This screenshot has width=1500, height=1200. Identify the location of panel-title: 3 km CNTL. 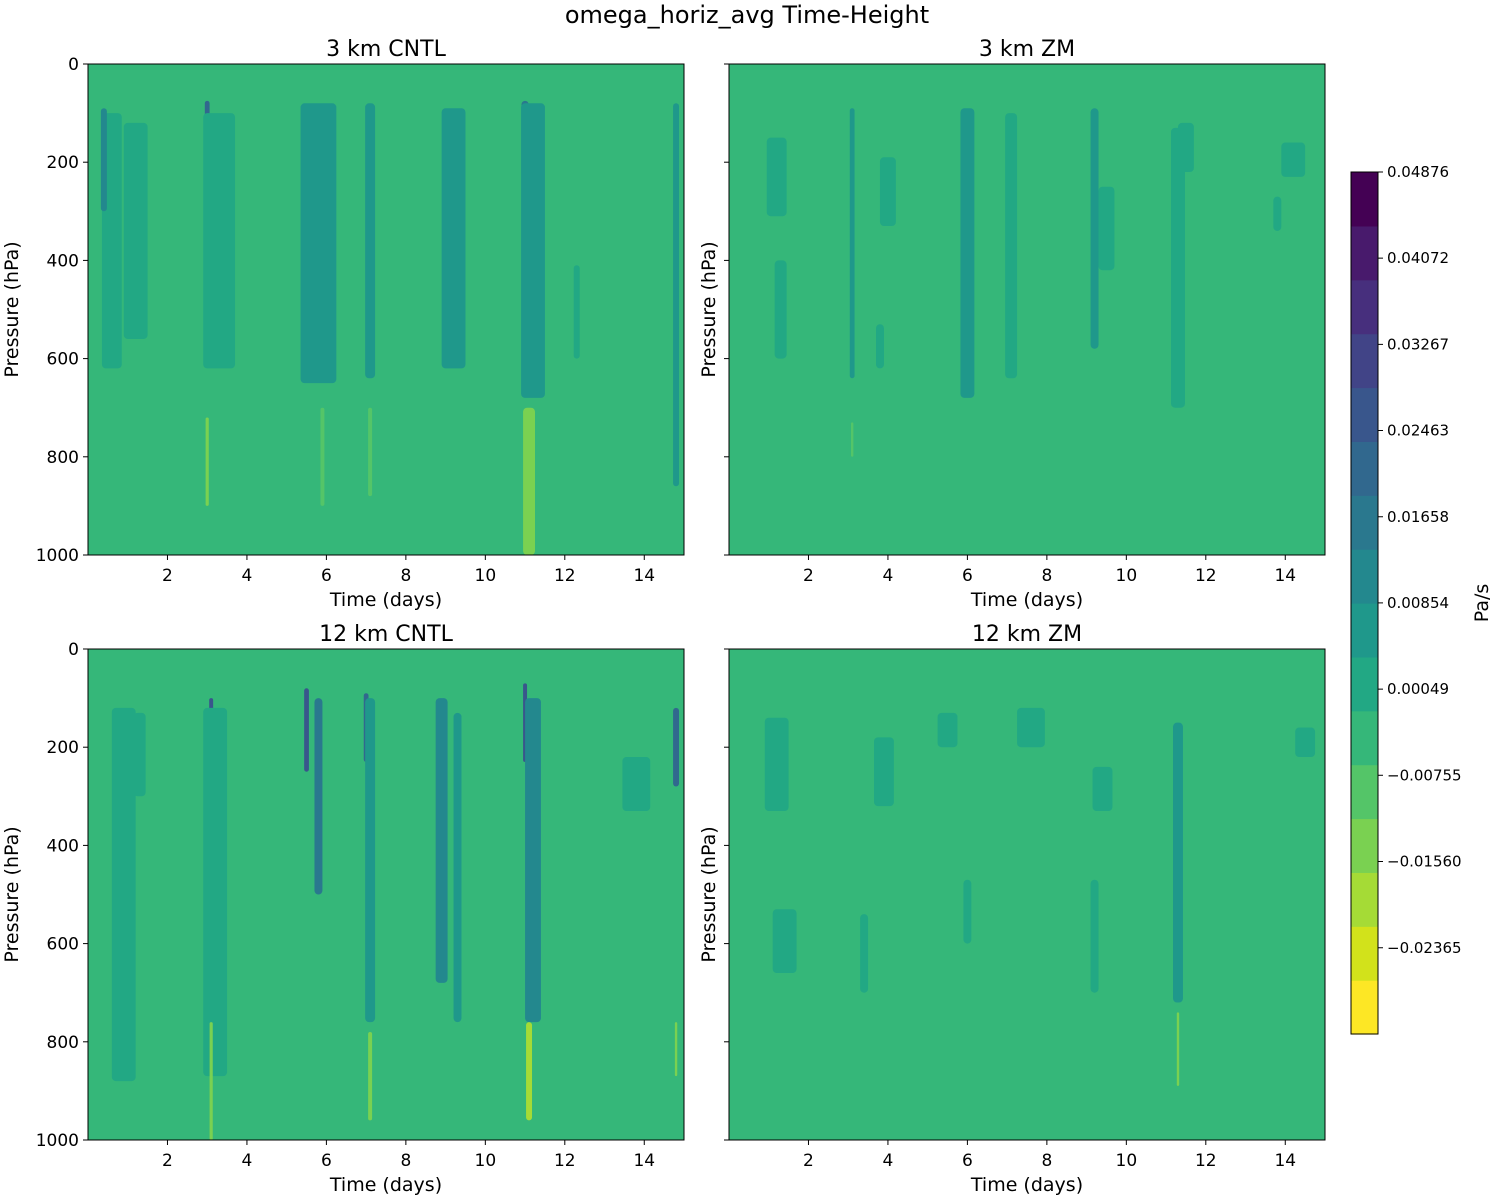
(386, 49).